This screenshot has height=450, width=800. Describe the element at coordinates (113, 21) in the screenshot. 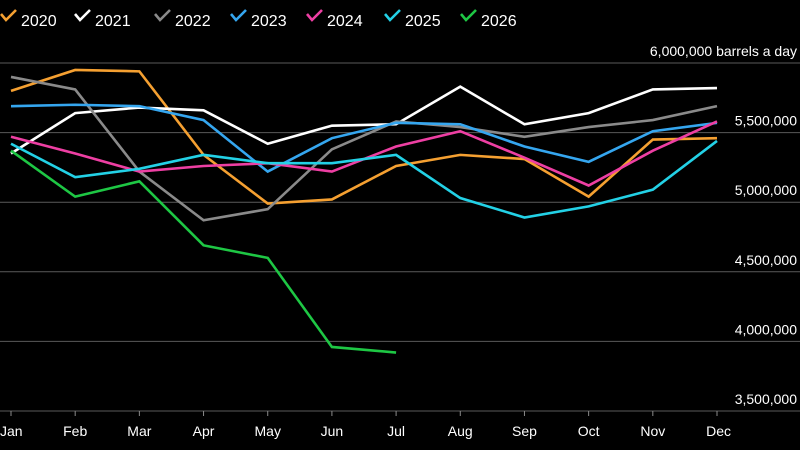

I see `legend-label-2021: 2021` at that location.